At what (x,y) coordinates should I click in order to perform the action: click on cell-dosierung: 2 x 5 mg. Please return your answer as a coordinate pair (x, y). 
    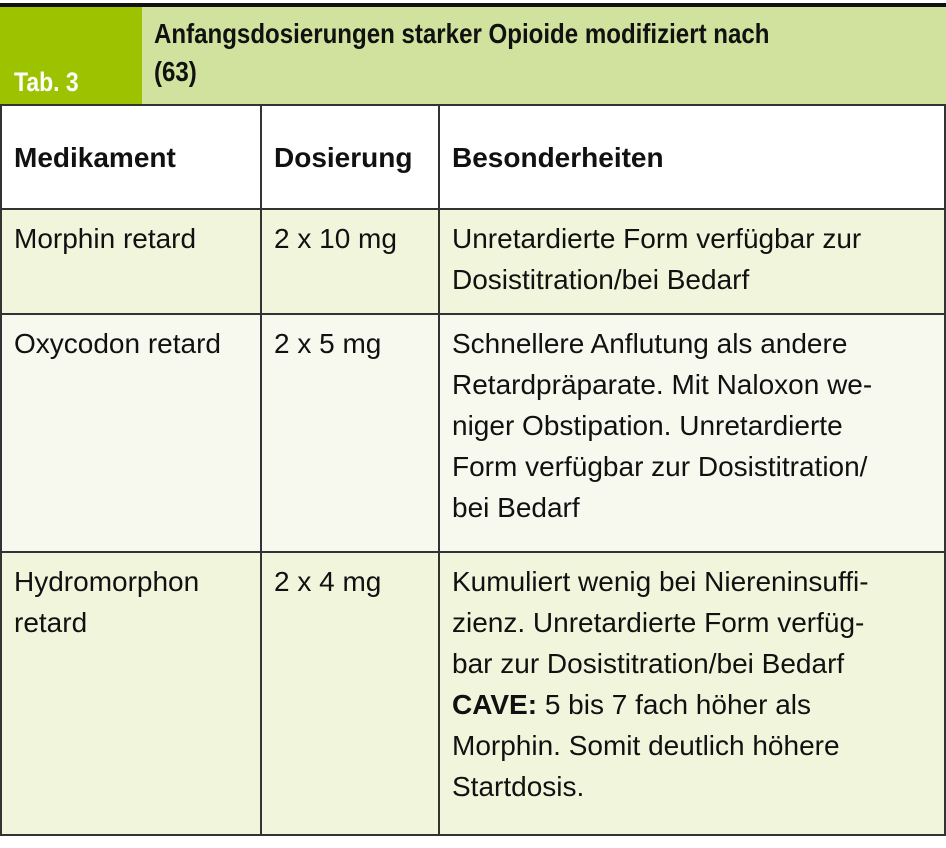
    Looking at the image, I should click on (350, 433).